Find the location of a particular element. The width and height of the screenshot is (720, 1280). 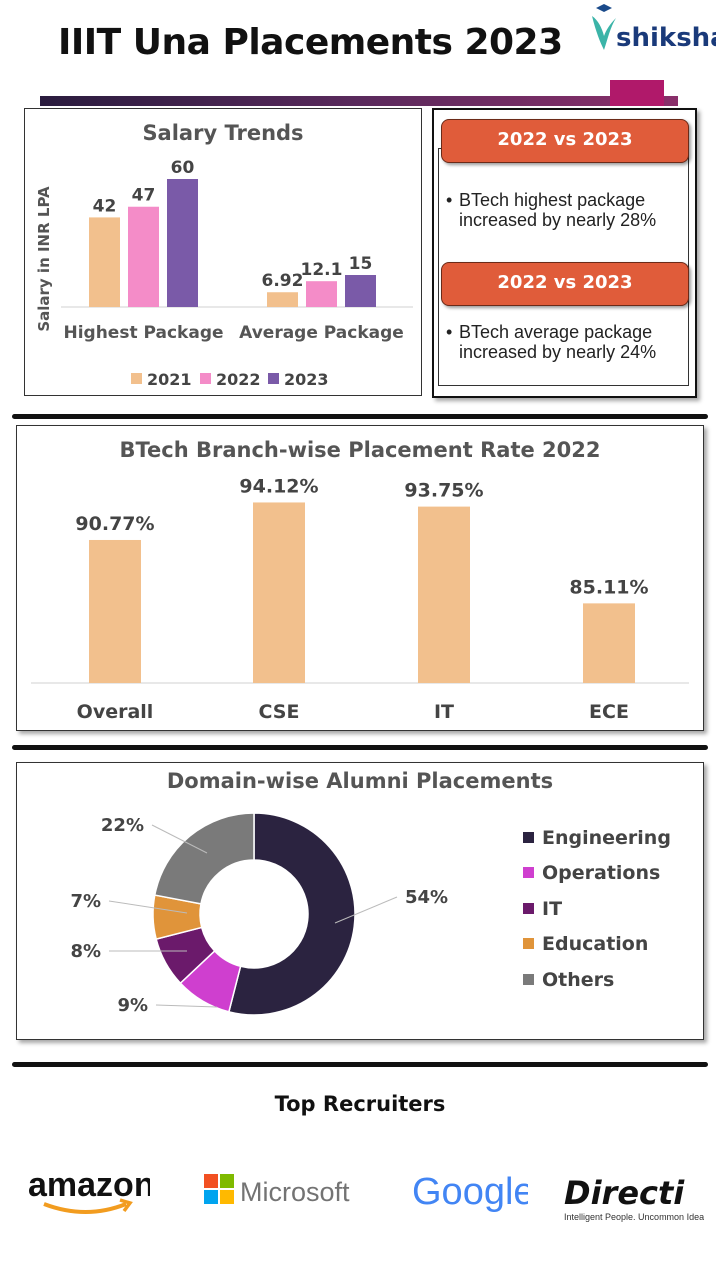

microsoft-logo: Microsoft is located at coordinates (277, 1192).